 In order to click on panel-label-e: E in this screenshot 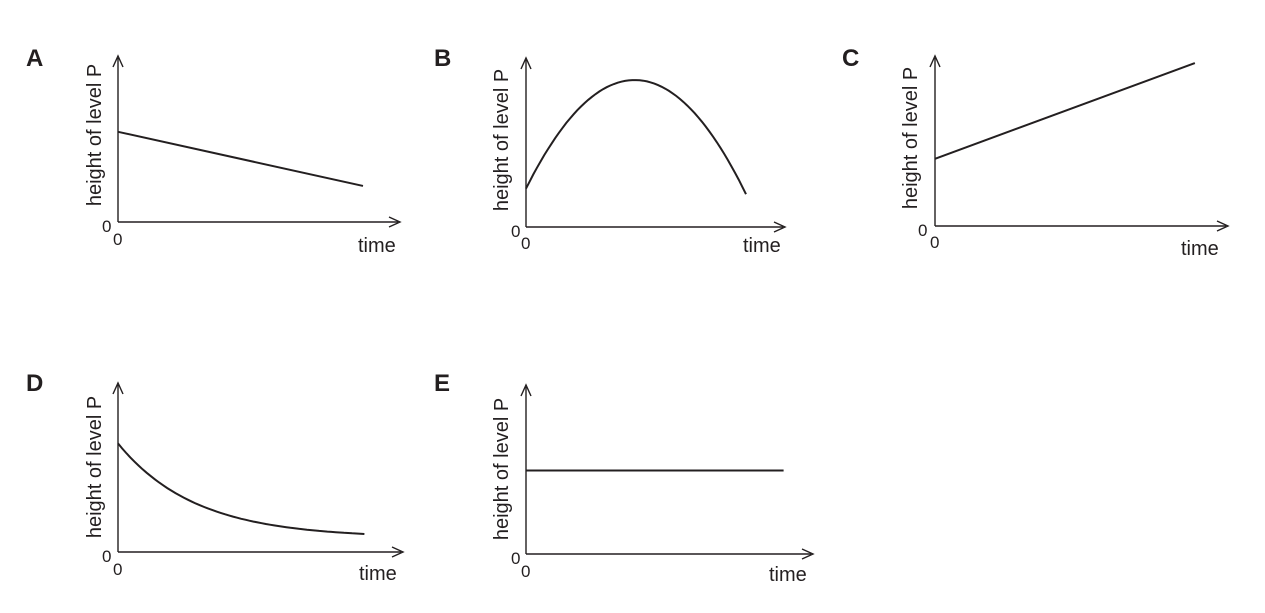, I will do `click(442, 383)`.